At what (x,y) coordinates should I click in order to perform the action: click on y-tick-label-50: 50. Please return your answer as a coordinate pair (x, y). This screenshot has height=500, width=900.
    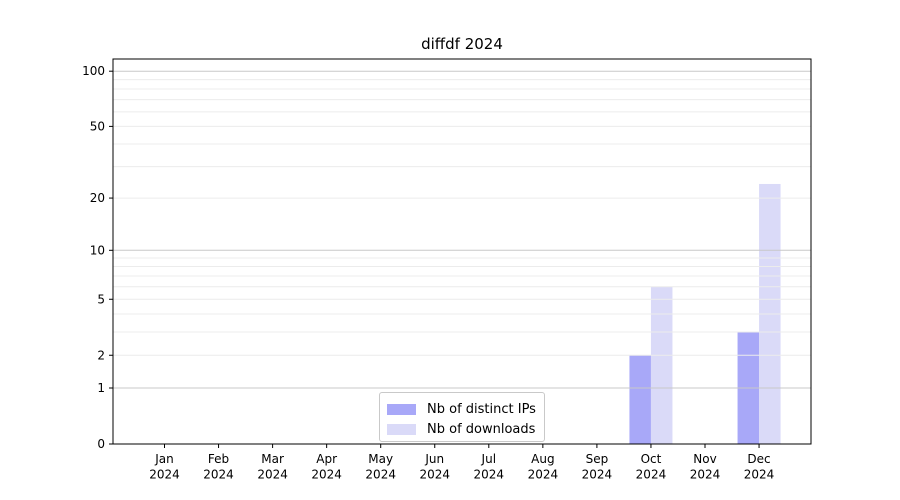
    Looking at the image, I should click on (97, 126).